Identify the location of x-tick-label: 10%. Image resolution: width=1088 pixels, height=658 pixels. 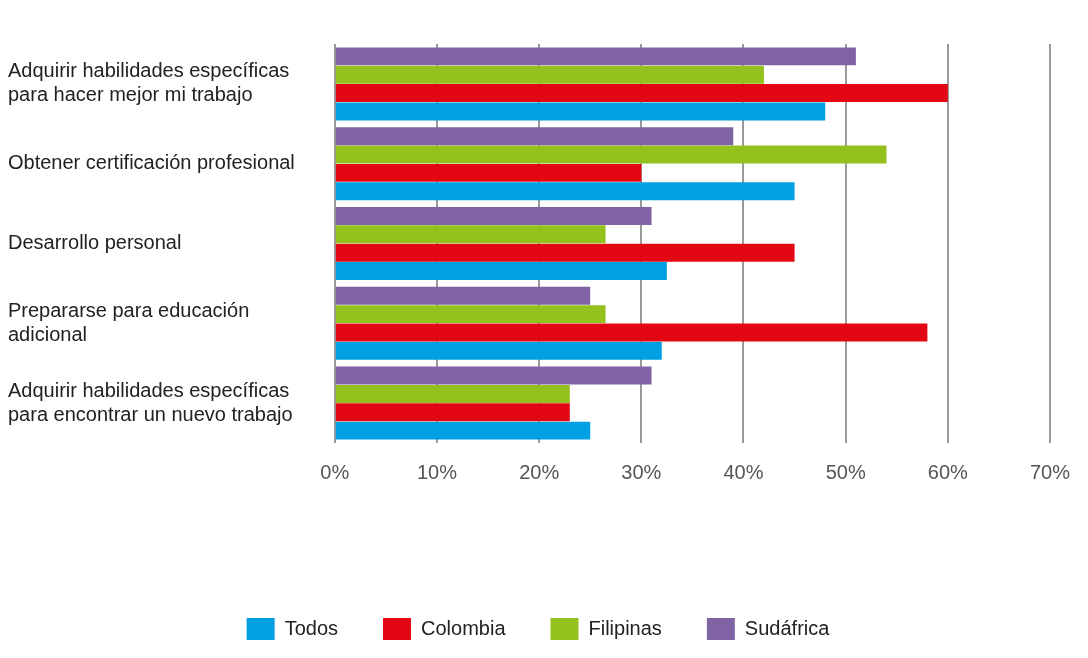
(437, 471).